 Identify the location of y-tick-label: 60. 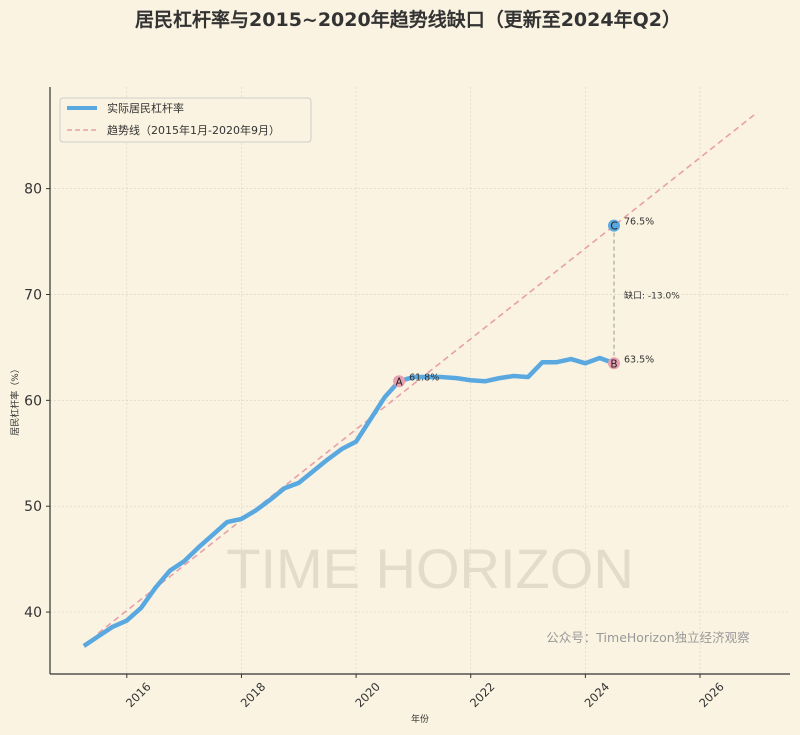
(33, 401).